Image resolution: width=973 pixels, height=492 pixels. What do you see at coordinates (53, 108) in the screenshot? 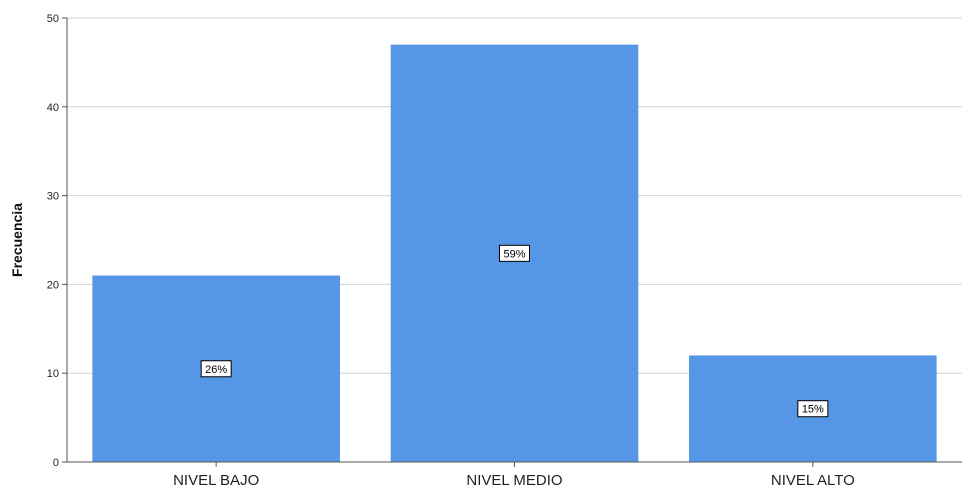
I see `y-tick-label: 40` at bounding box center [53, 108].